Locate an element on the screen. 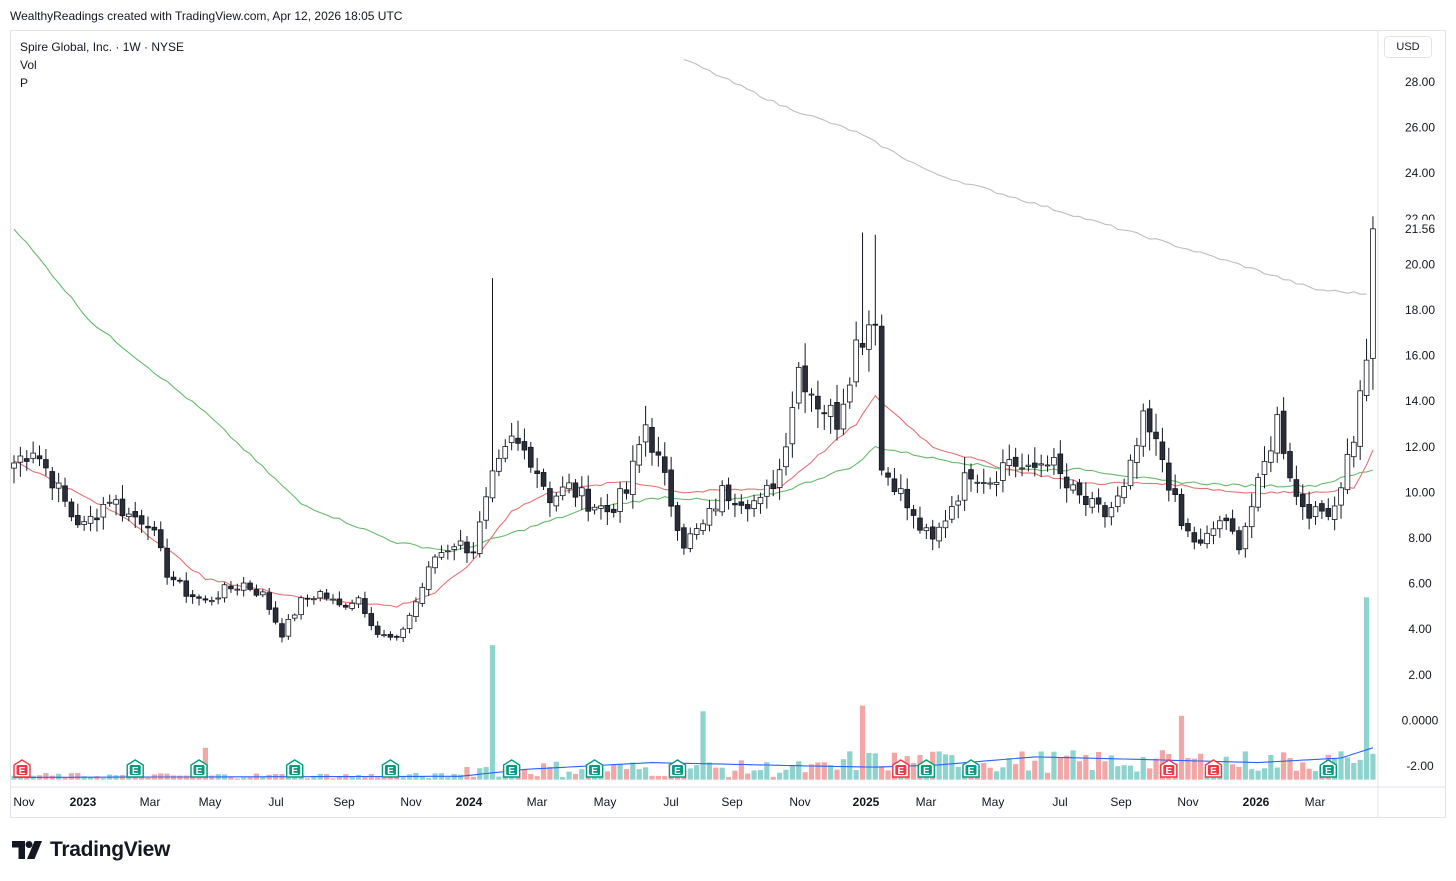  symbol-title: Spire Global, Inc. · 1W · NYSE is located at coordinates (102, 47).